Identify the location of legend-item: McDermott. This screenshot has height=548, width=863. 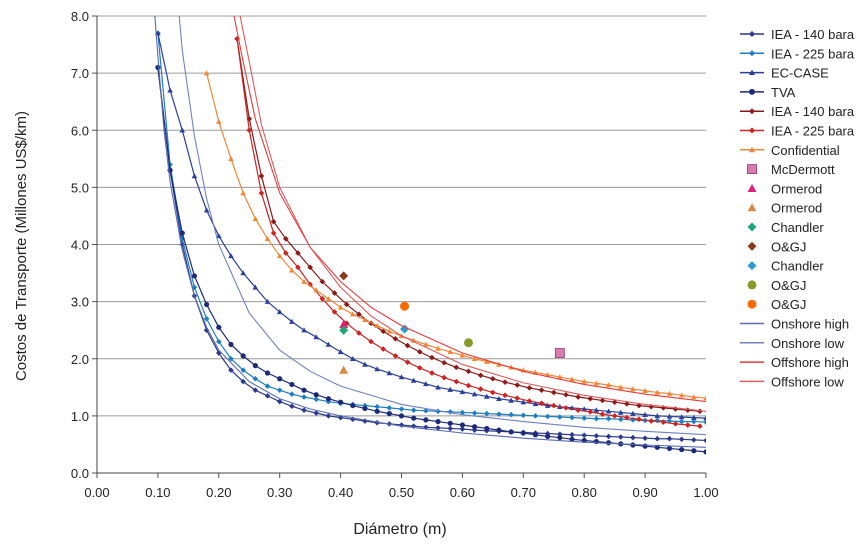
(791, 169).